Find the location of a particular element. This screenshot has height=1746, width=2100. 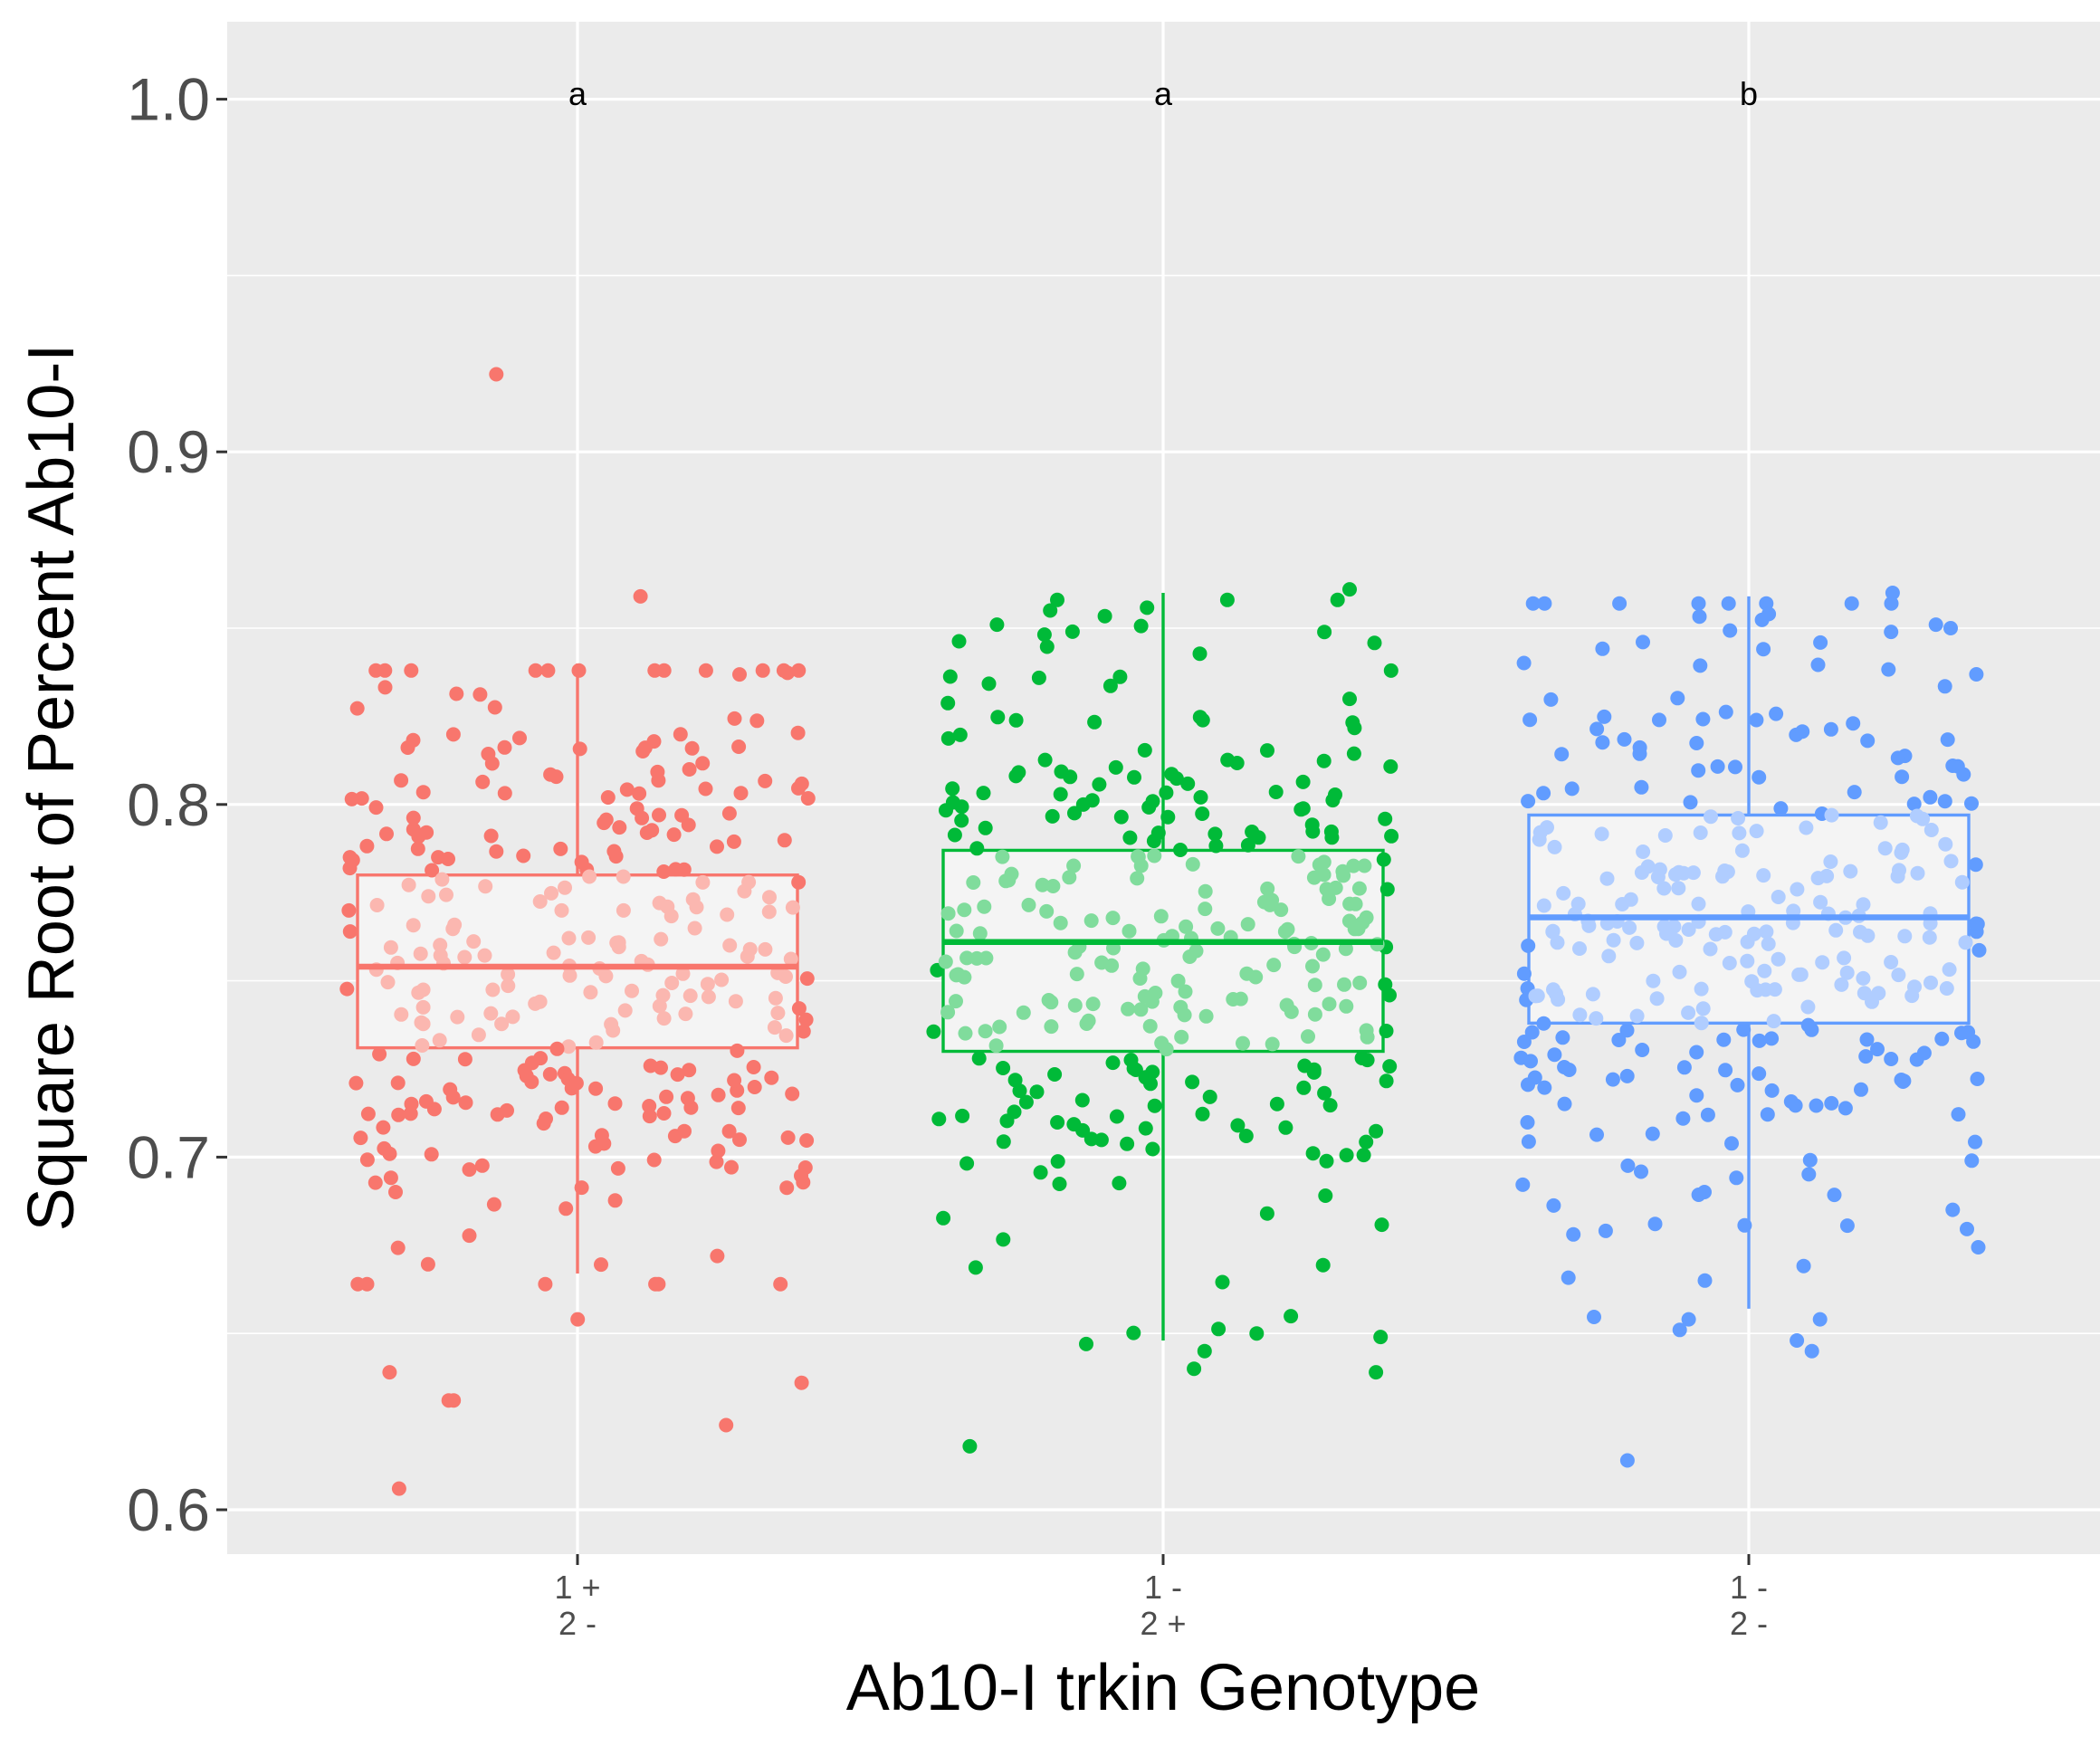

y-tick-label: 0.6 is located at coordinates (168, 1509).